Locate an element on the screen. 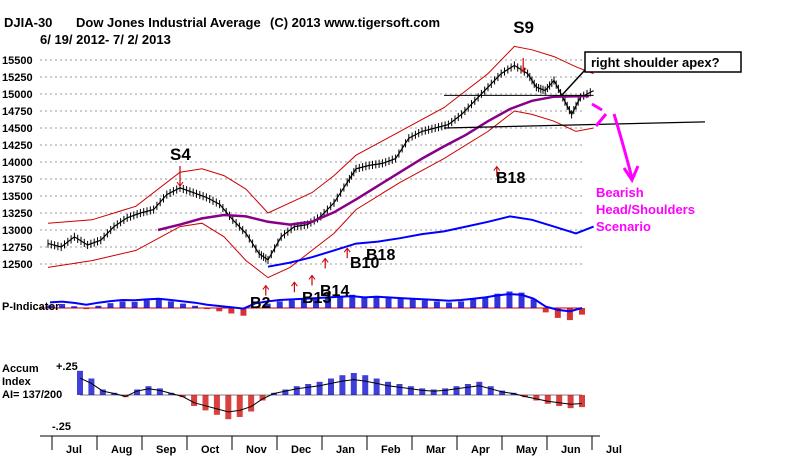 This screenshot has height=457, width=800. accum-label-line-1: Accum is located at coordinates (20, 369).